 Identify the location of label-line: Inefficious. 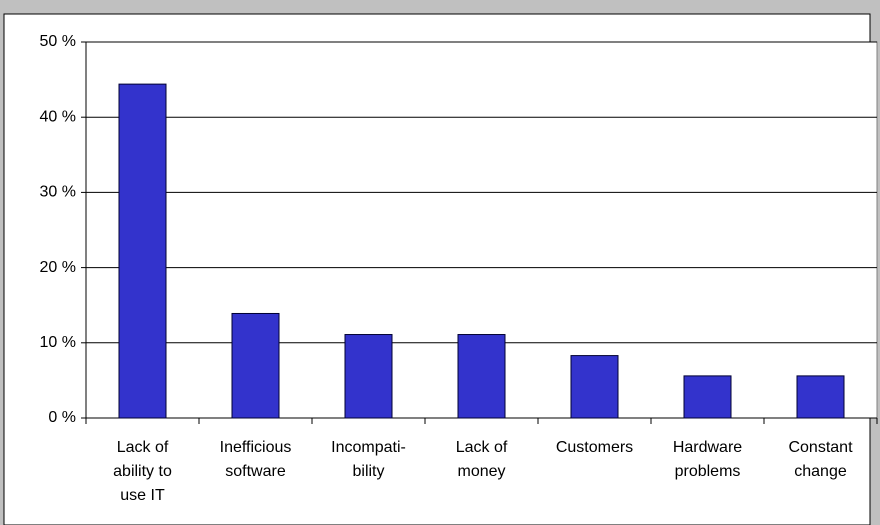
(256, 447).